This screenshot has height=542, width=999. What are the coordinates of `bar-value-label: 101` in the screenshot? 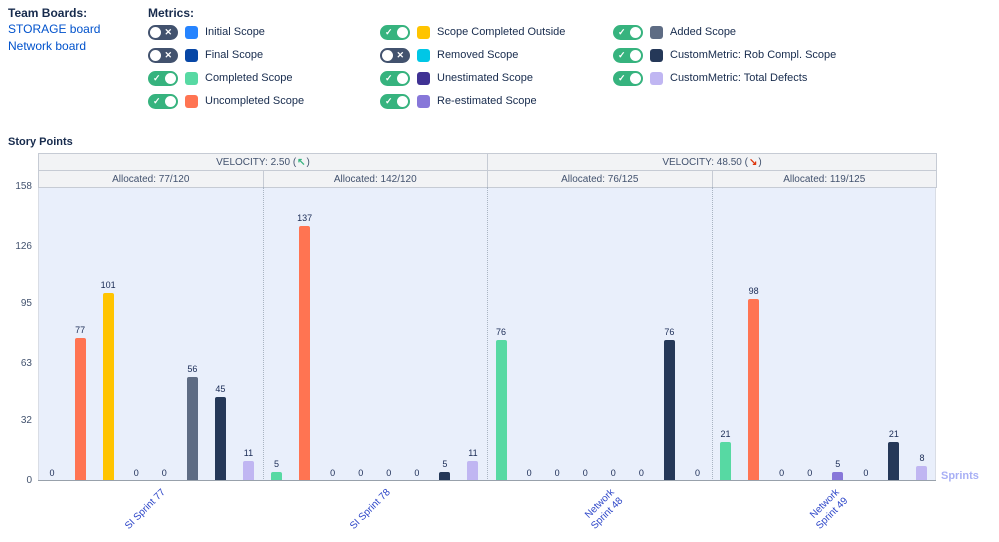 It's located at (108, 285).